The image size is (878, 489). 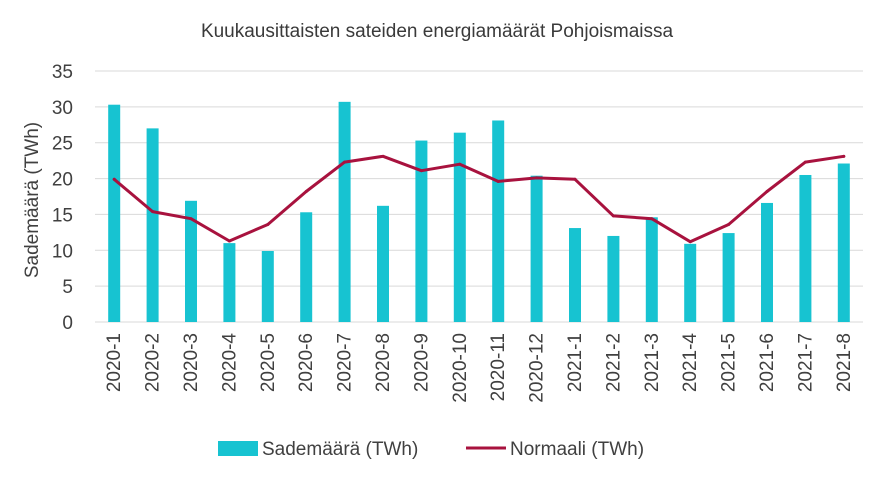 What do you see at coordinates (844, 362) in the screenshot?
I see `x-tick-label: 2021-8` at bounding box center [844, 362].